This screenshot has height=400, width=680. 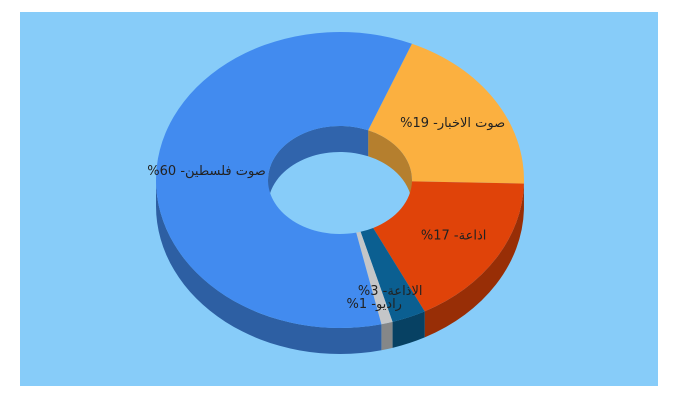 I want to click on slice-label: %صوت فلسطين- 60, so click(x=206, y=171).